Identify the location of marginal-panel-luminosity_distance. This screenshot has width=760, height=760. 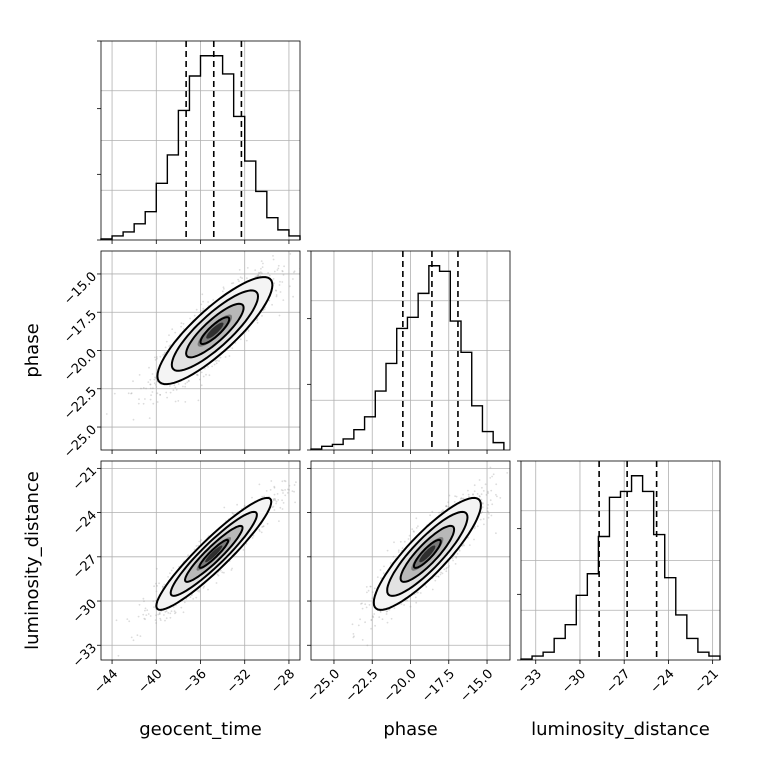
(619, 562).